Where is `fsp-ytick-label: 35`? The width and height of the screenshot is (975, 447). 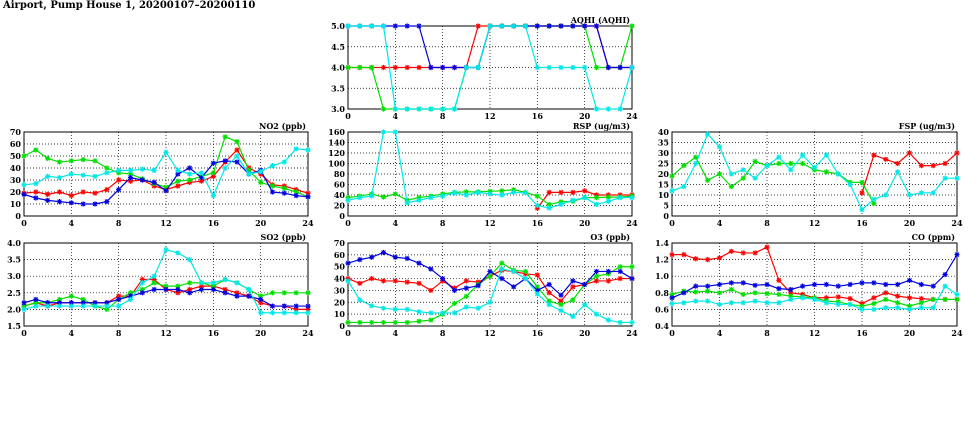 fsp-ytick-label: 35 is located at coordinates (663, 143).